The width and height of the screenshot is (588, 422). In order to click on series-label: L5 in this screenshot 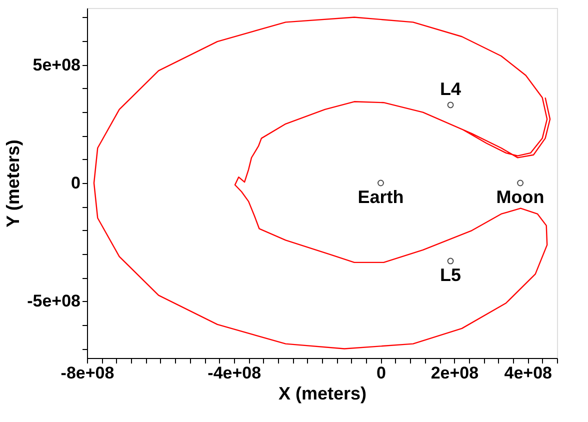, I will do `click(451, 275)`.